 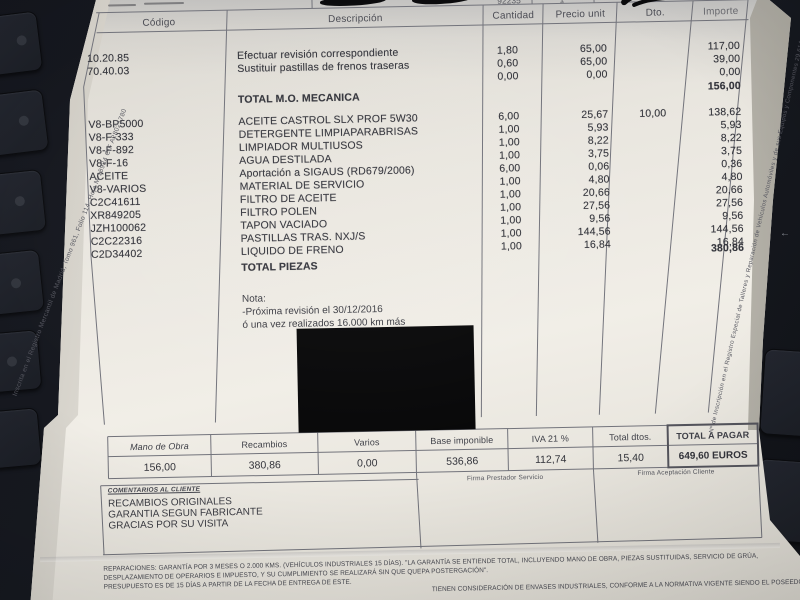 I want to click on order-number: 92235, so click(x=509, y=3).